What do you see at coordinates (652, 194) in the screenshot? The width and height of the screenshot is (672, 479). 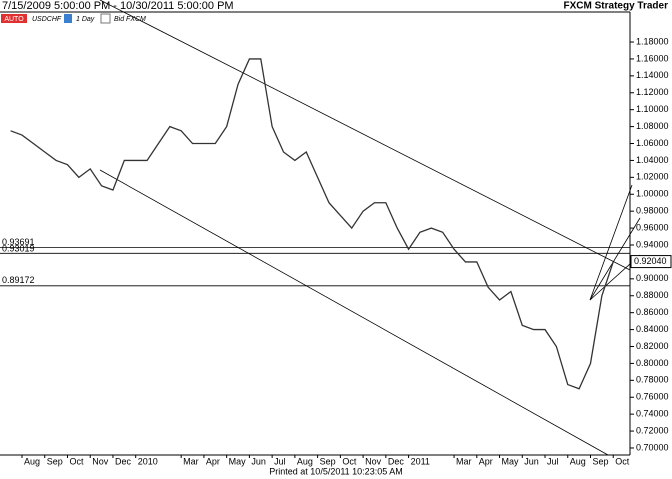 I see `y-tick-label: 1.00000` at bounding box center [652, 194].